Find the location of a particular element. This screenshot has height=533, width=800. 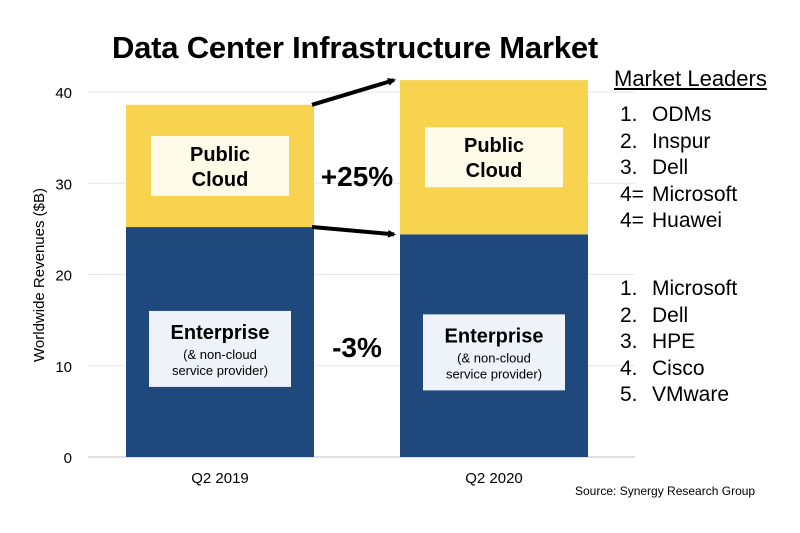

list-item: 5. VMware is located at coordinates (675, 394).